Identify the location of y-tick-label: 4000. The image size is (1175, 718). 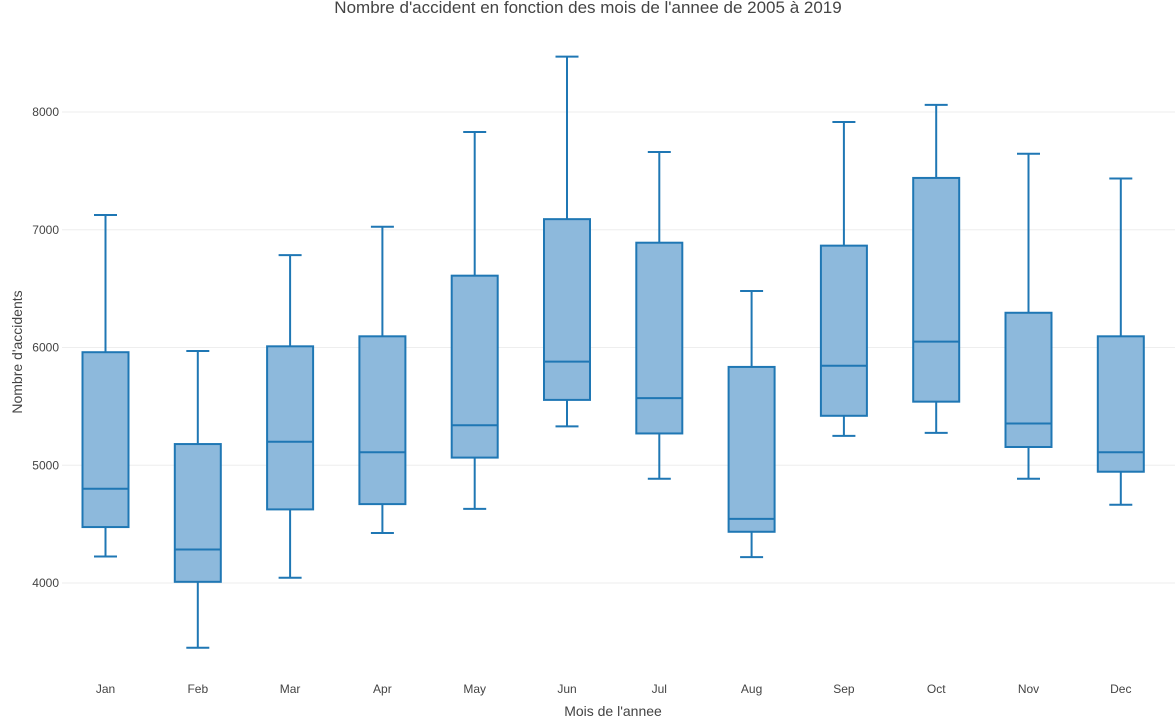
(45, 583).